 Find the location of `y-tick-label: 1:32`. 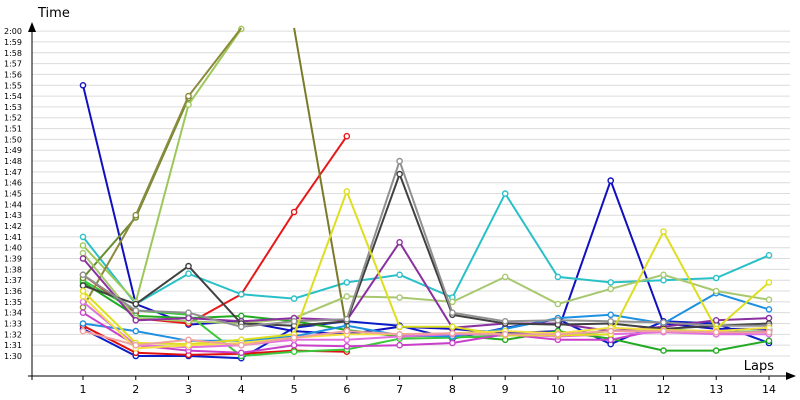

y-tick-label: 1:32 is located at coordinates (13, 334).